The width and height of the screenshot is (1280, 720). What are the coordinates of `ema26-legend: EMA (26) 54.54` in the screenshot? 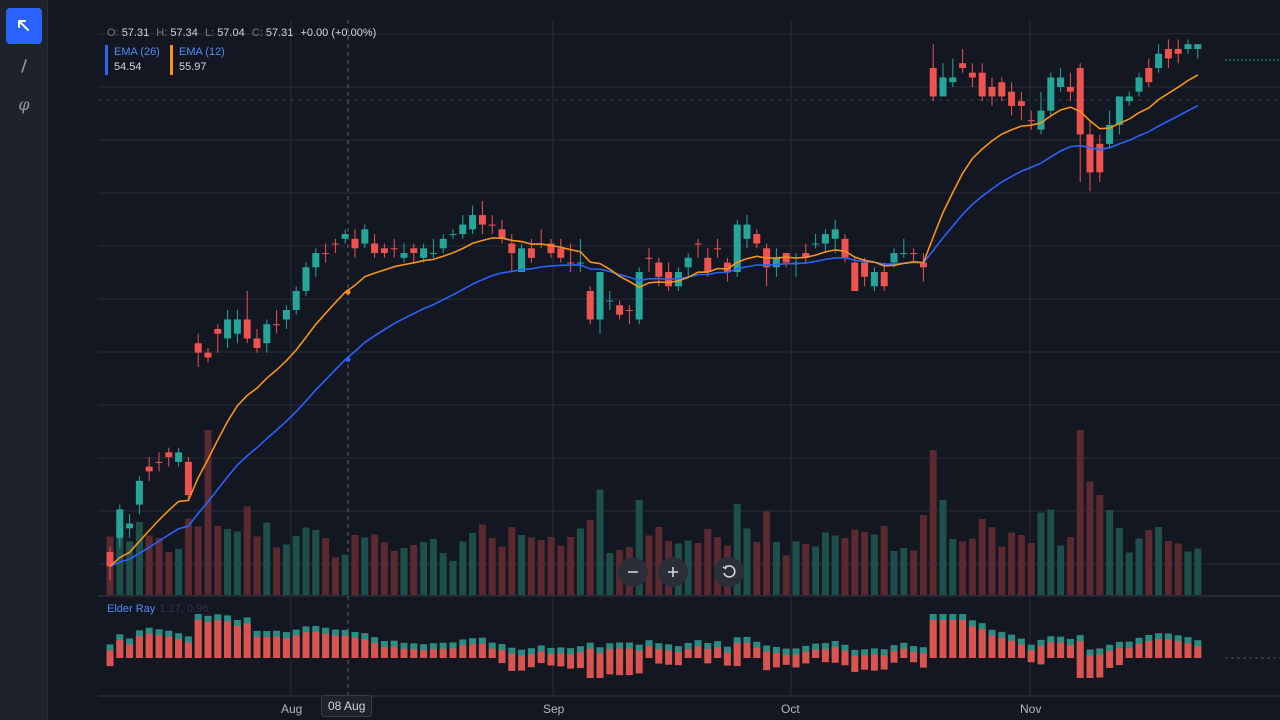 It's located at (132, 60).